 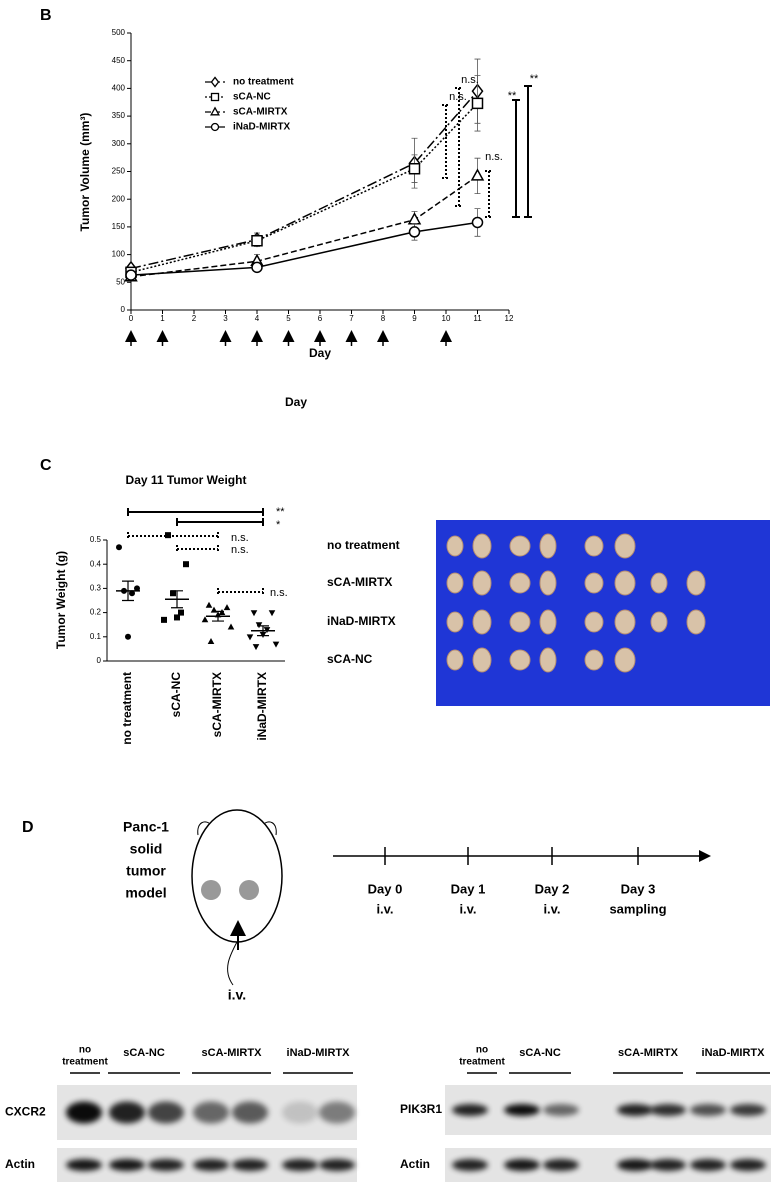 What do you see at coordinates (262, 127) in the screenshot?
I see `legend-label: iNaD-MIRTX` at bounding box center [262, 127].